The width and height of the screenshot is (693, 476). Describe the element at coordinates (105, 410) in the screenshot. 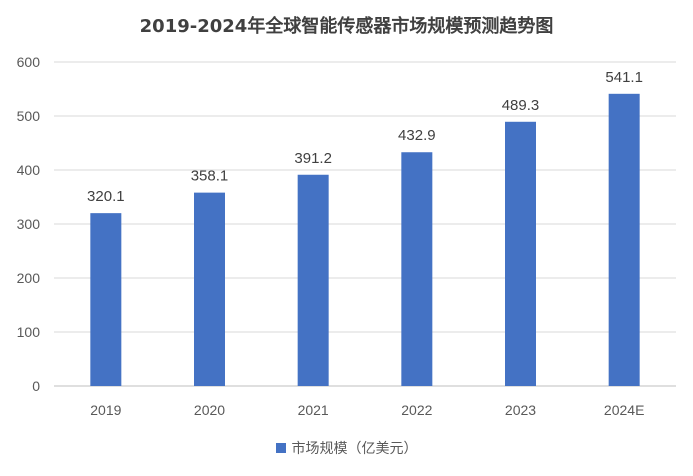

I see `x-tick-label: 2019` at that location.